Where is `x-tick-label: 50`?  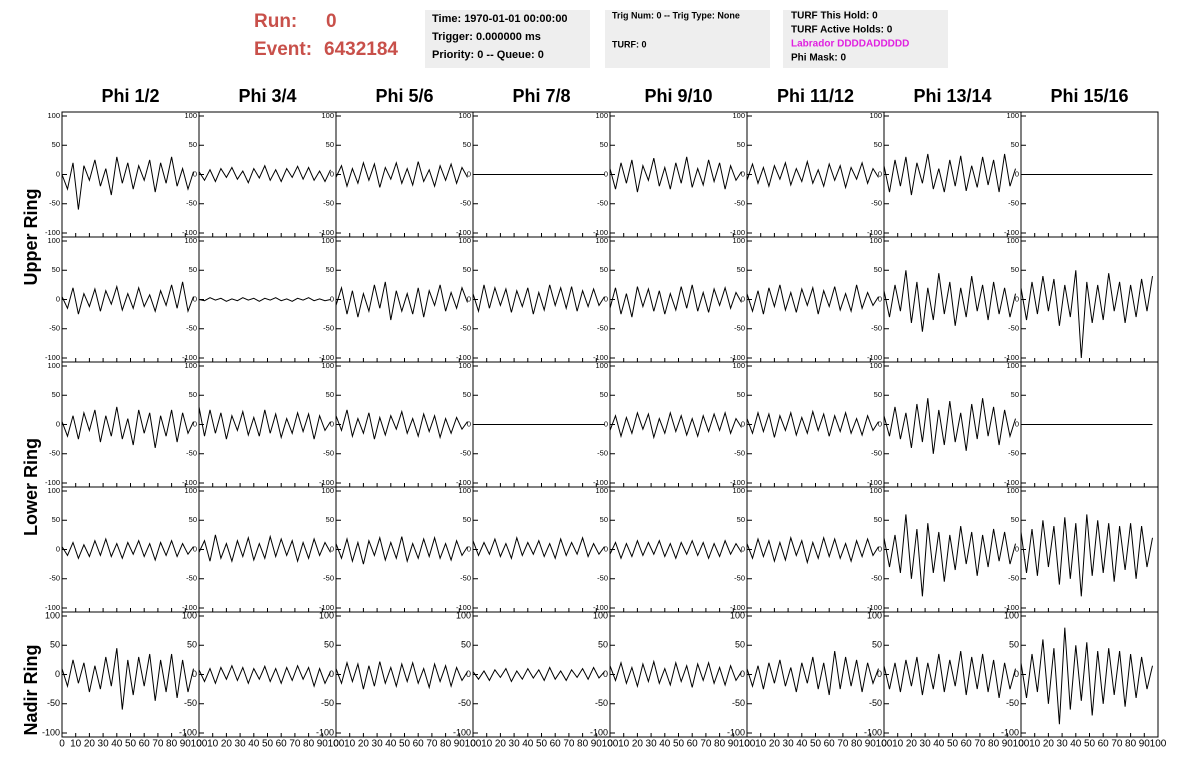
x-tick-label: 50 is located at coordinates (405, 744).